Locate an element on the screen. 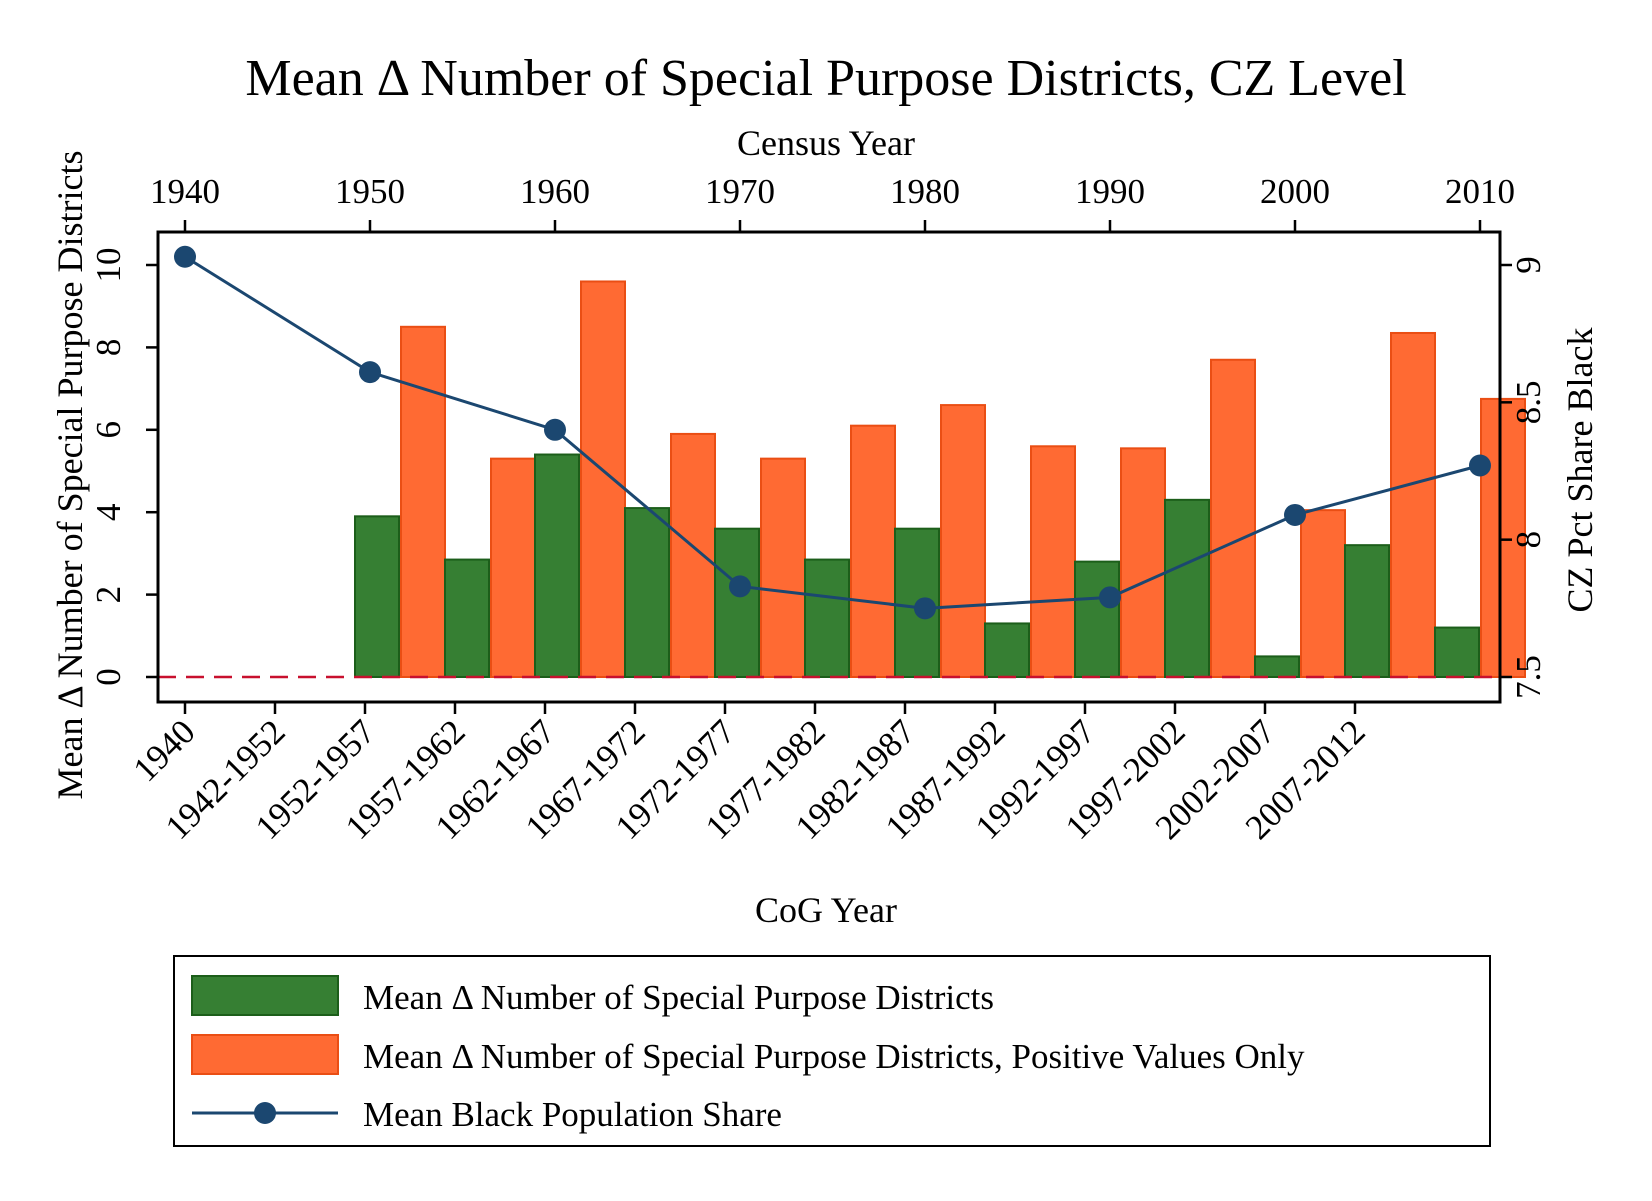  bar-green-1942-1952 is located at coordinates (377, 596).